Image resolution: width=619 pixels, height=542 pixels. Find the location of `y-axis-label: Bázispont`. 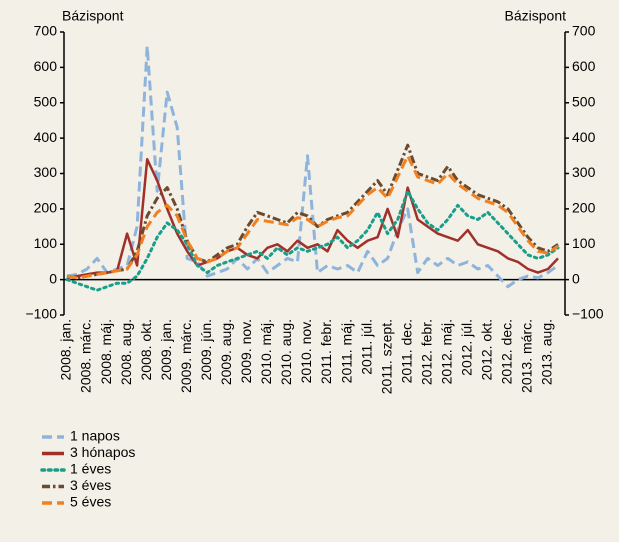

y-axis-label: Bázispont is located at coordinates (93, 16).